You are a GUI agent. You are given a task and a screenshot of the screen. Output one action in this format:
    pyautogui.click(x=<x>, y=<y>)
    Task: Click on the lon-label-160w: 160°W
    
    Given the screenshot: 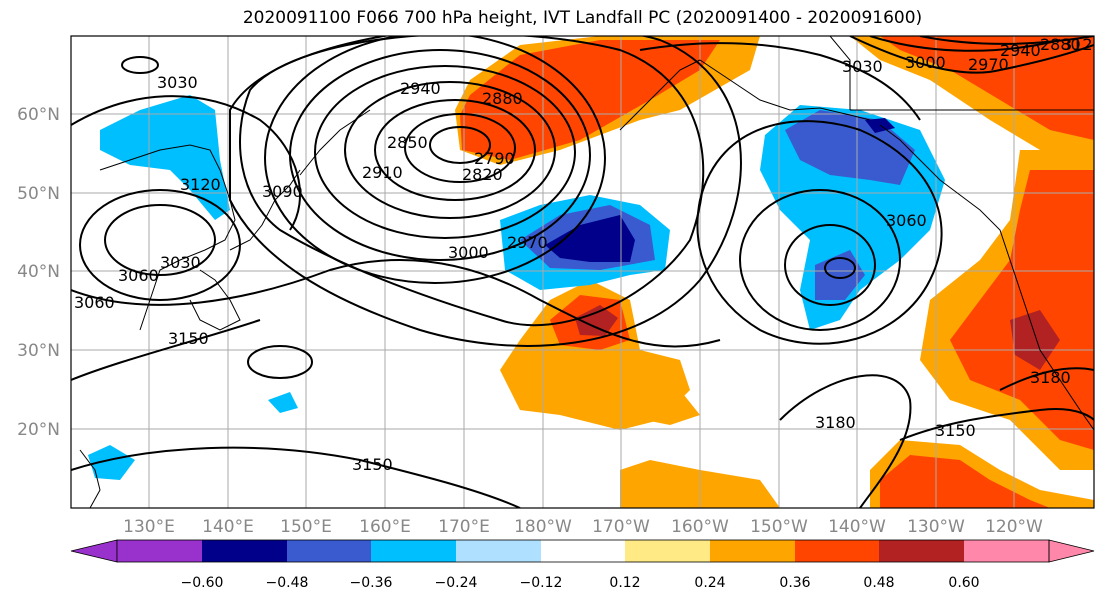 What is the action you would take?
    pyautogui.click(x=700, y=527)
    